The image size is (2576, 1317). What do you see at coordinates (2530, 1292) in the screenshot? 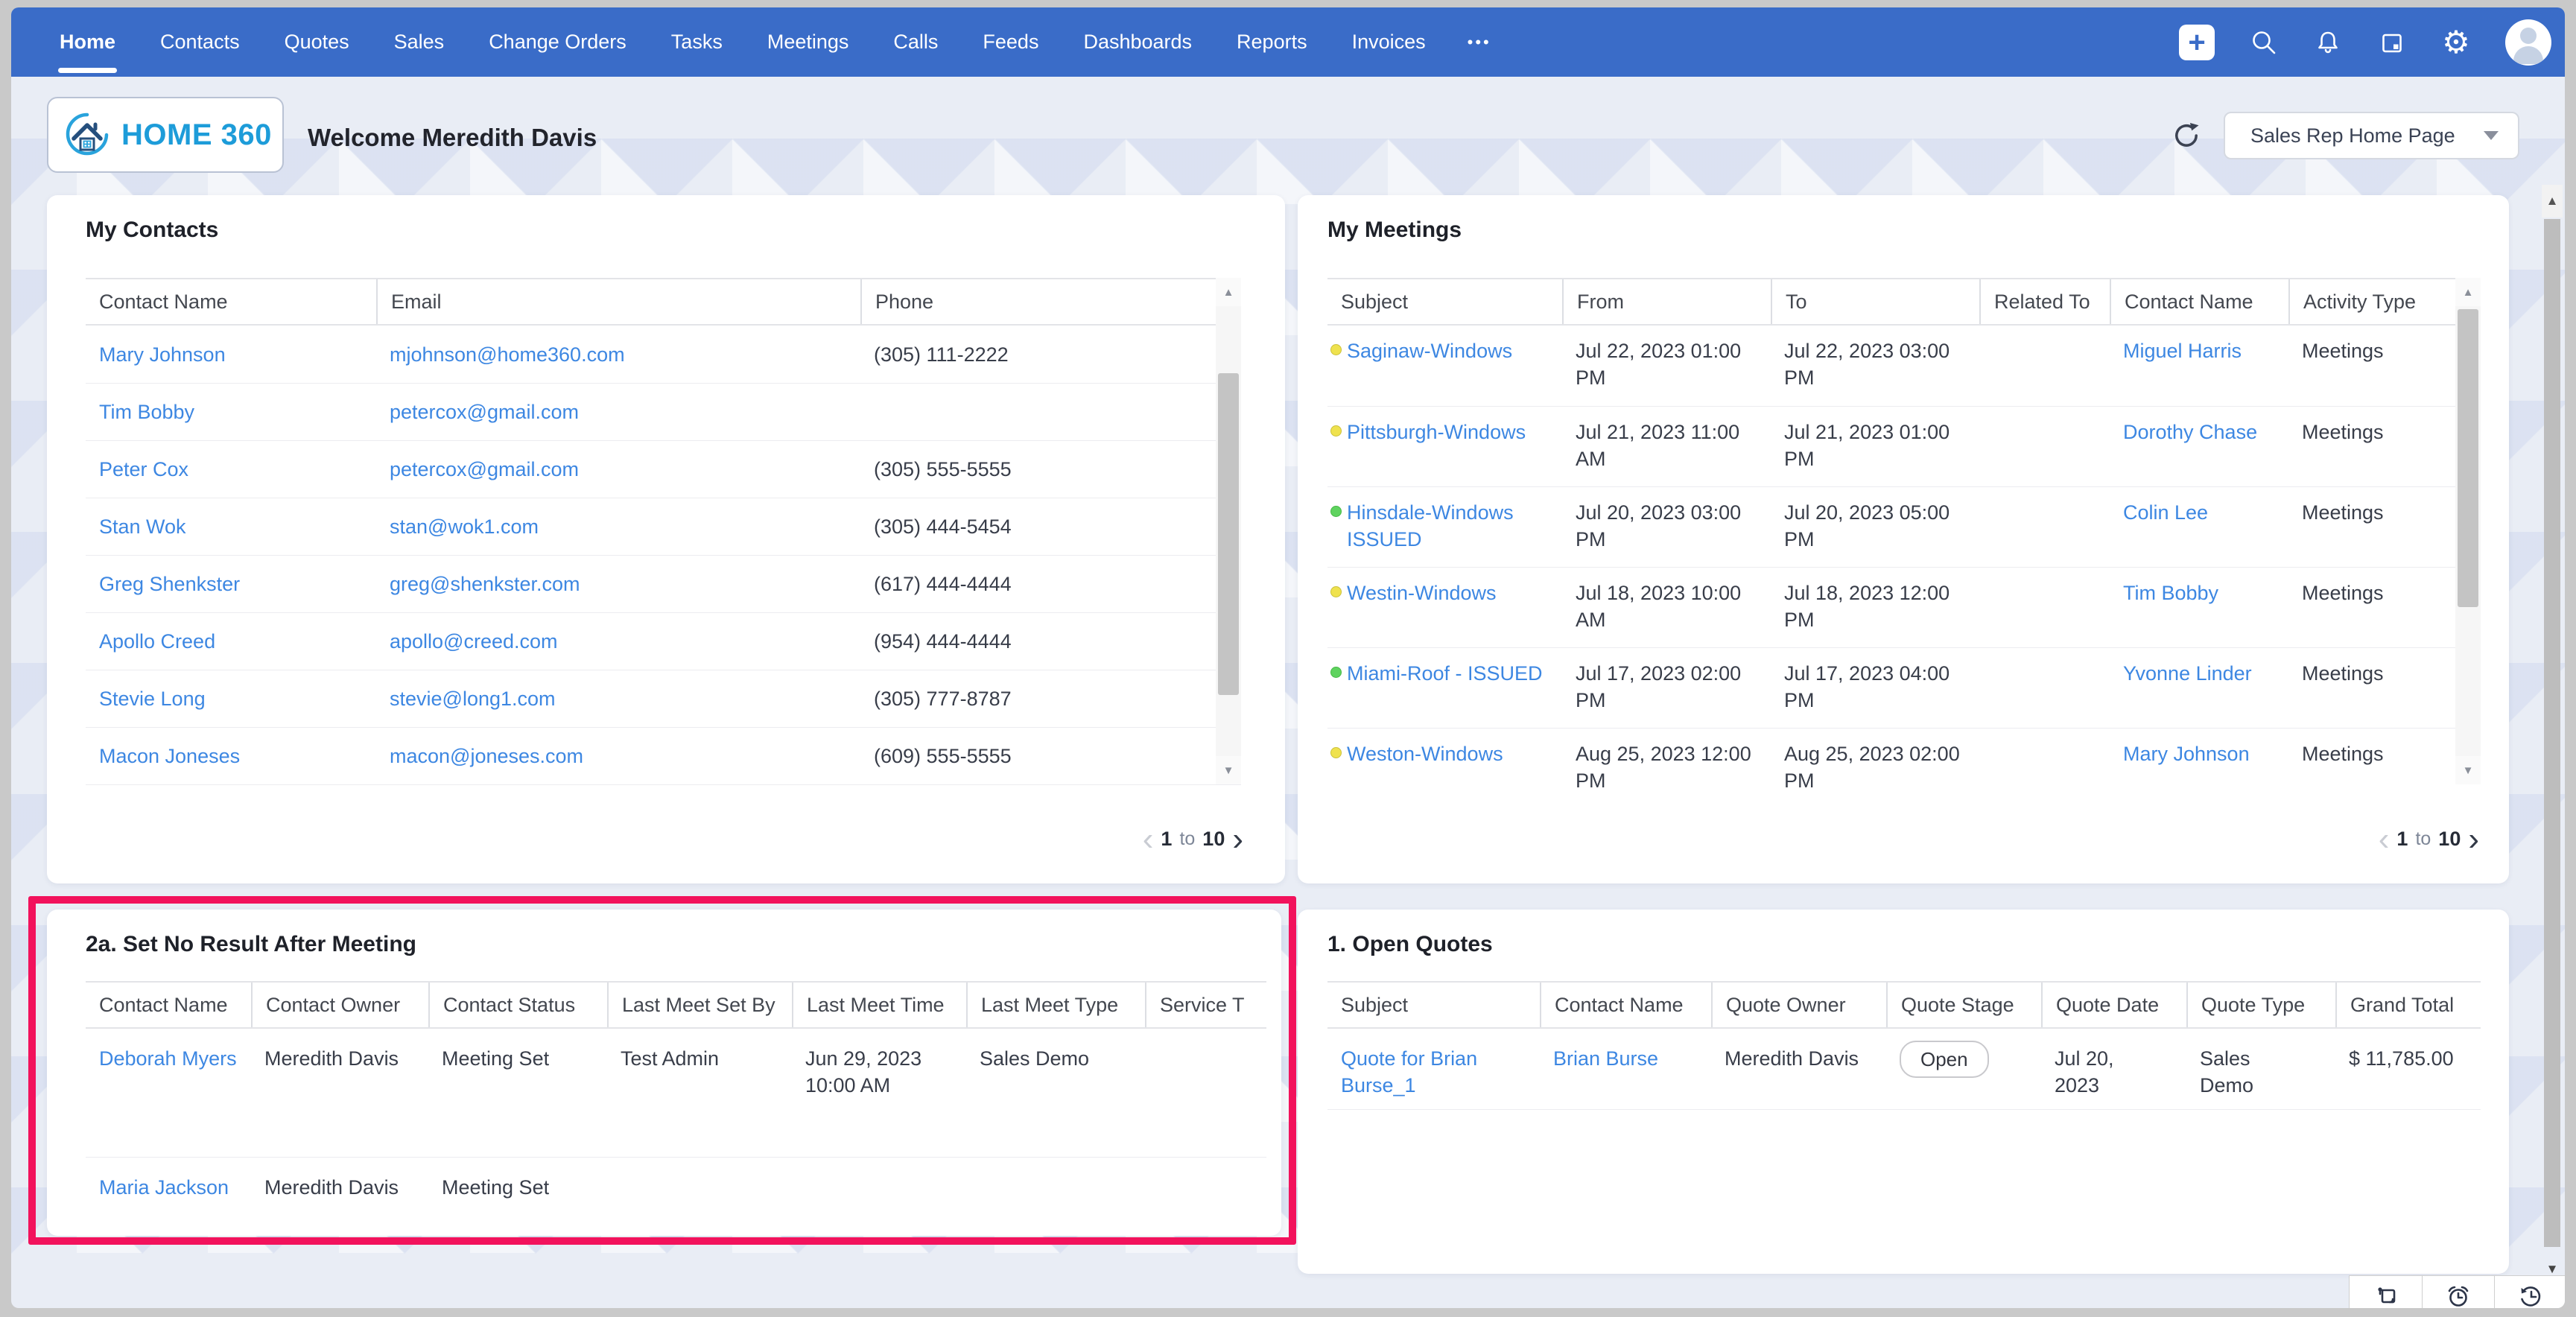
I see `history-icon` at bounding box center [2530, 1292].